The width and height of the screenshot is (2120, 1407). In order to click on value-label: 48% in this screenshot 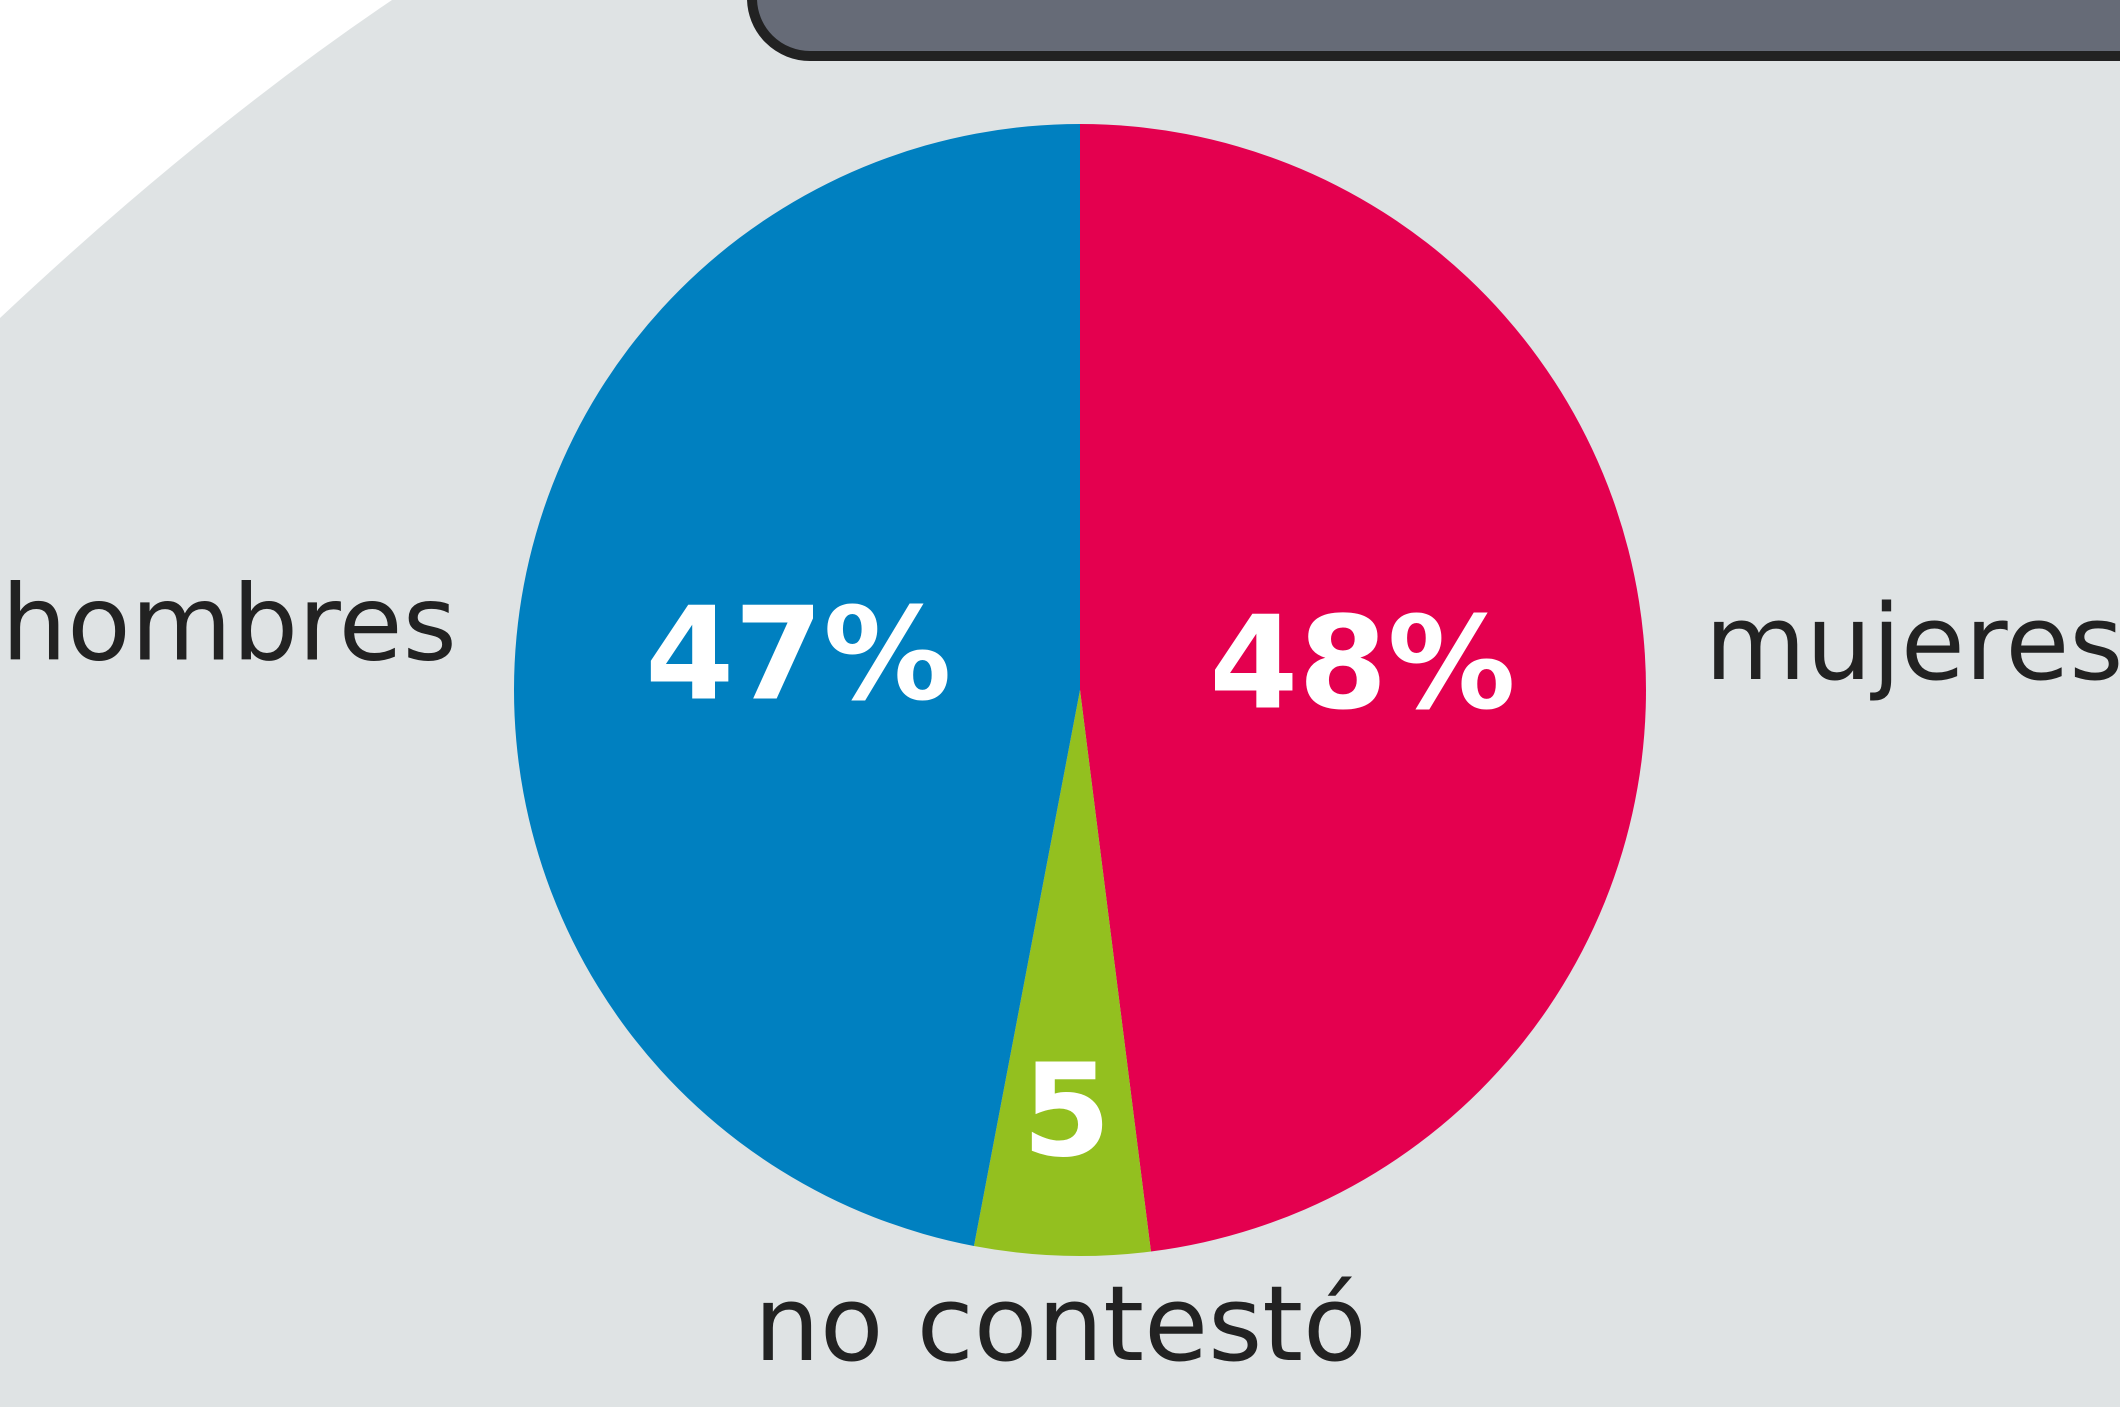, I will do `click(1362, 663)`.